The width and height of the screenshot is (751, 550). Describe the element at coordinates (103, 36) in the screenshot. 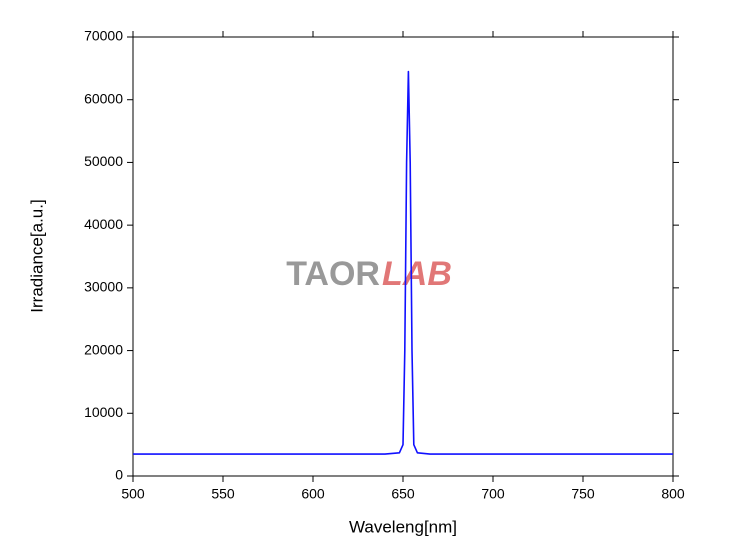

I see `y-tick-label: 70000` at that location.